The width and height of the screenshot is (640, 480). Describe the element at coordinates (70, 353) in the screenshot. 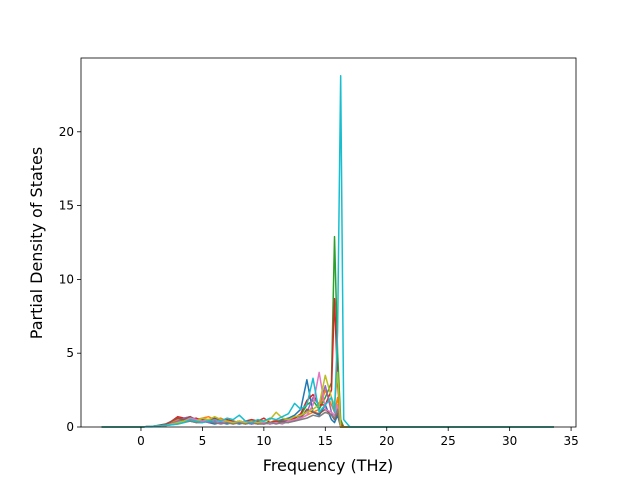

I see `y-tick-label: 5` at that location.